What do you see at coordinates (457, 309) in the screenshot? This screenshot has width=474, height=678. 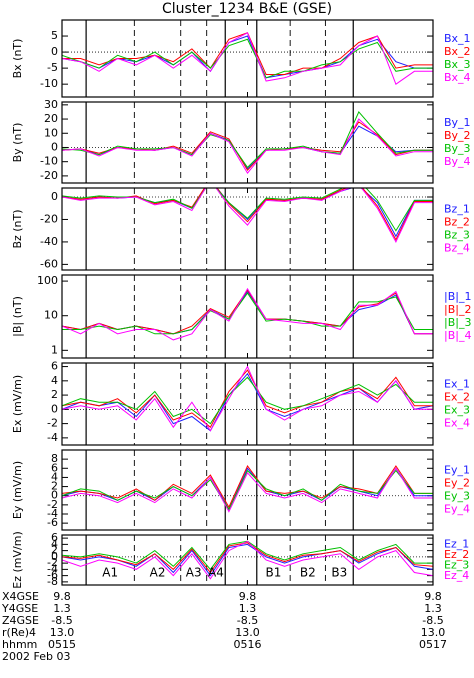 I see `legend-entry: |B|_2` at bounding box center [457, 309].